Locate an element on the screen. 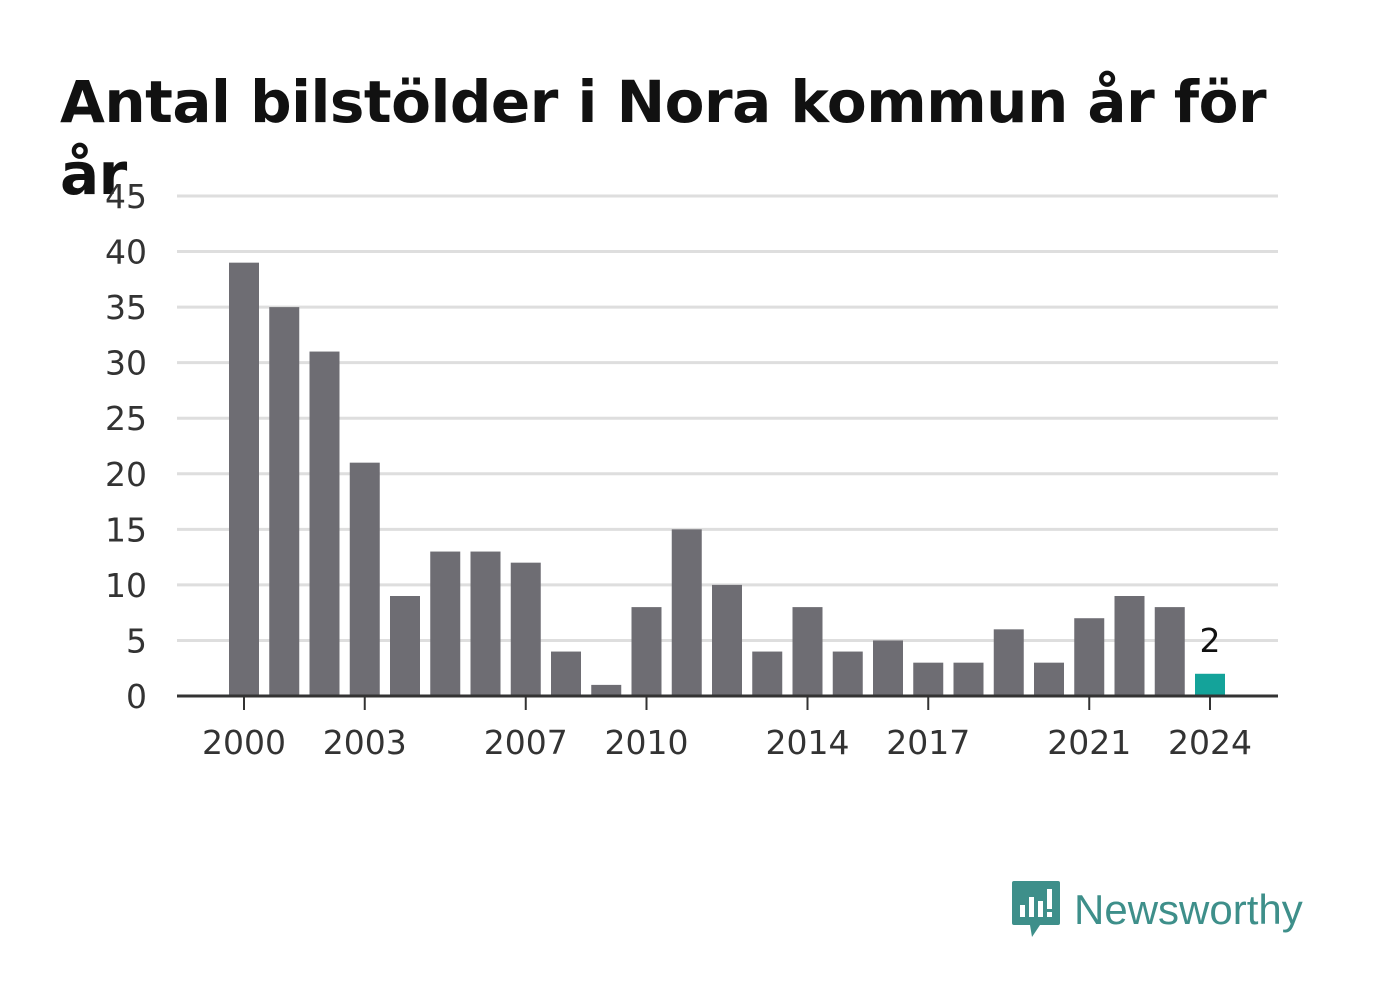  bar-2006 is located at coordinates (485, 623).